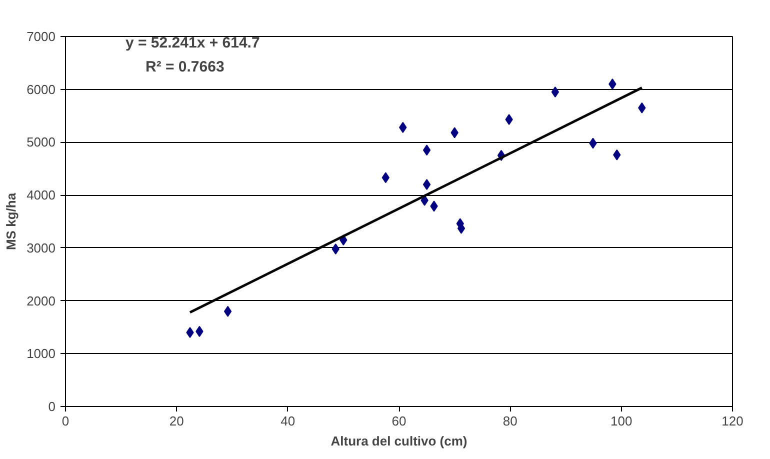  Describe the element at coordinates (399, 421) in the screenshot. I see `x-tick-label: 60` at that location.